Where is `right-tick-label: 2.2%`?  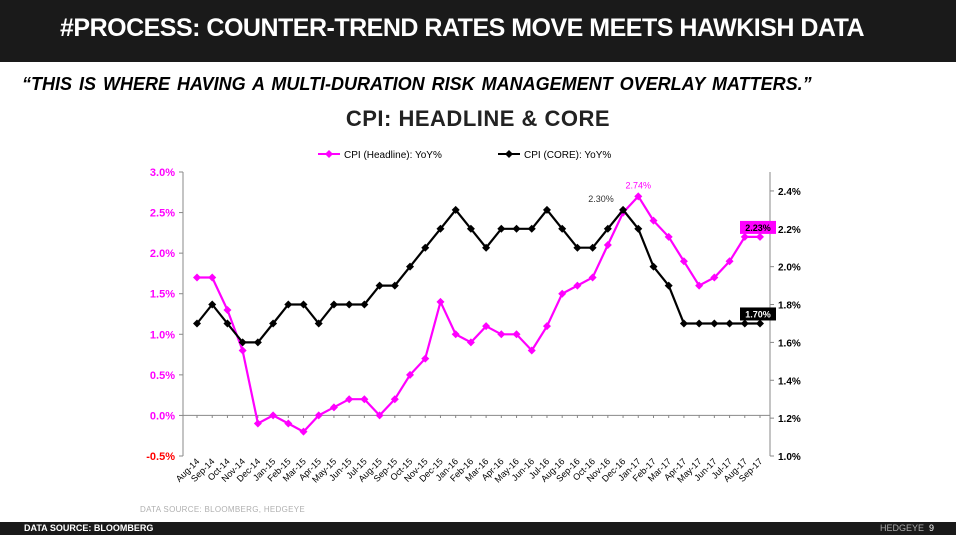 right-tick-label: 2.2% is located at coordinates (789, 230).